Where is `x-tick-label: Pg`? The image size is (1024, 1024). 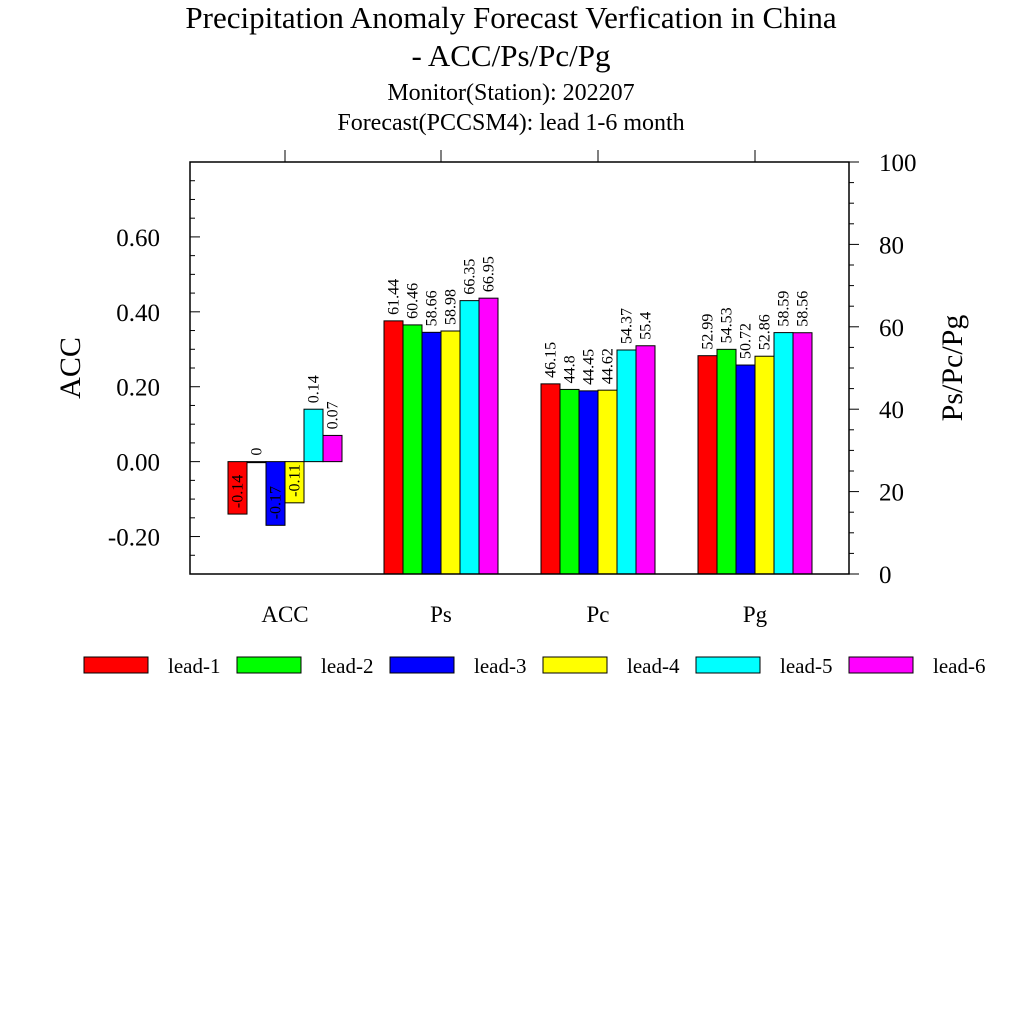 x-tick-label: Pg is located at coordinates (755, 614).